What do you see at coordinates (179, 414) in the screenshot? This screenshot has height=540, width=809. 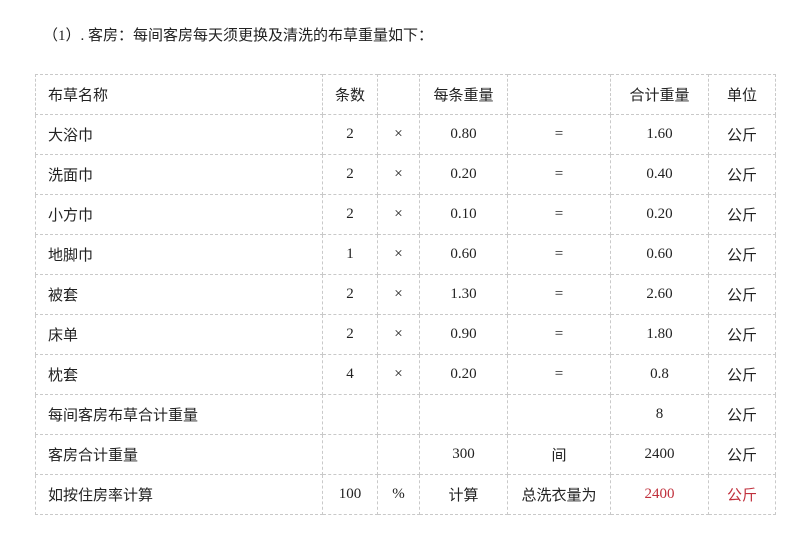 I see `cell-linen-name: 每间客房布草合计重量` at bounding box center [179, 414].